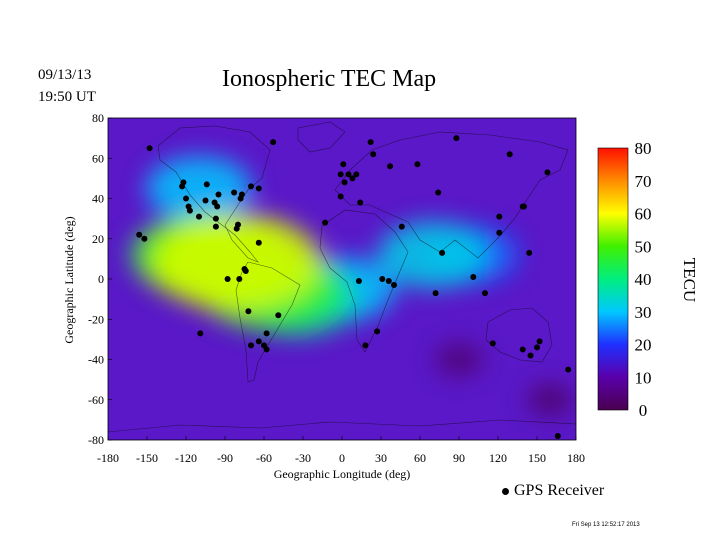 This screenshot has width=720, height=540. Describe the element at coordinates (459, 458) in the screenshot. I see `x-tick-label: 90` at that location.